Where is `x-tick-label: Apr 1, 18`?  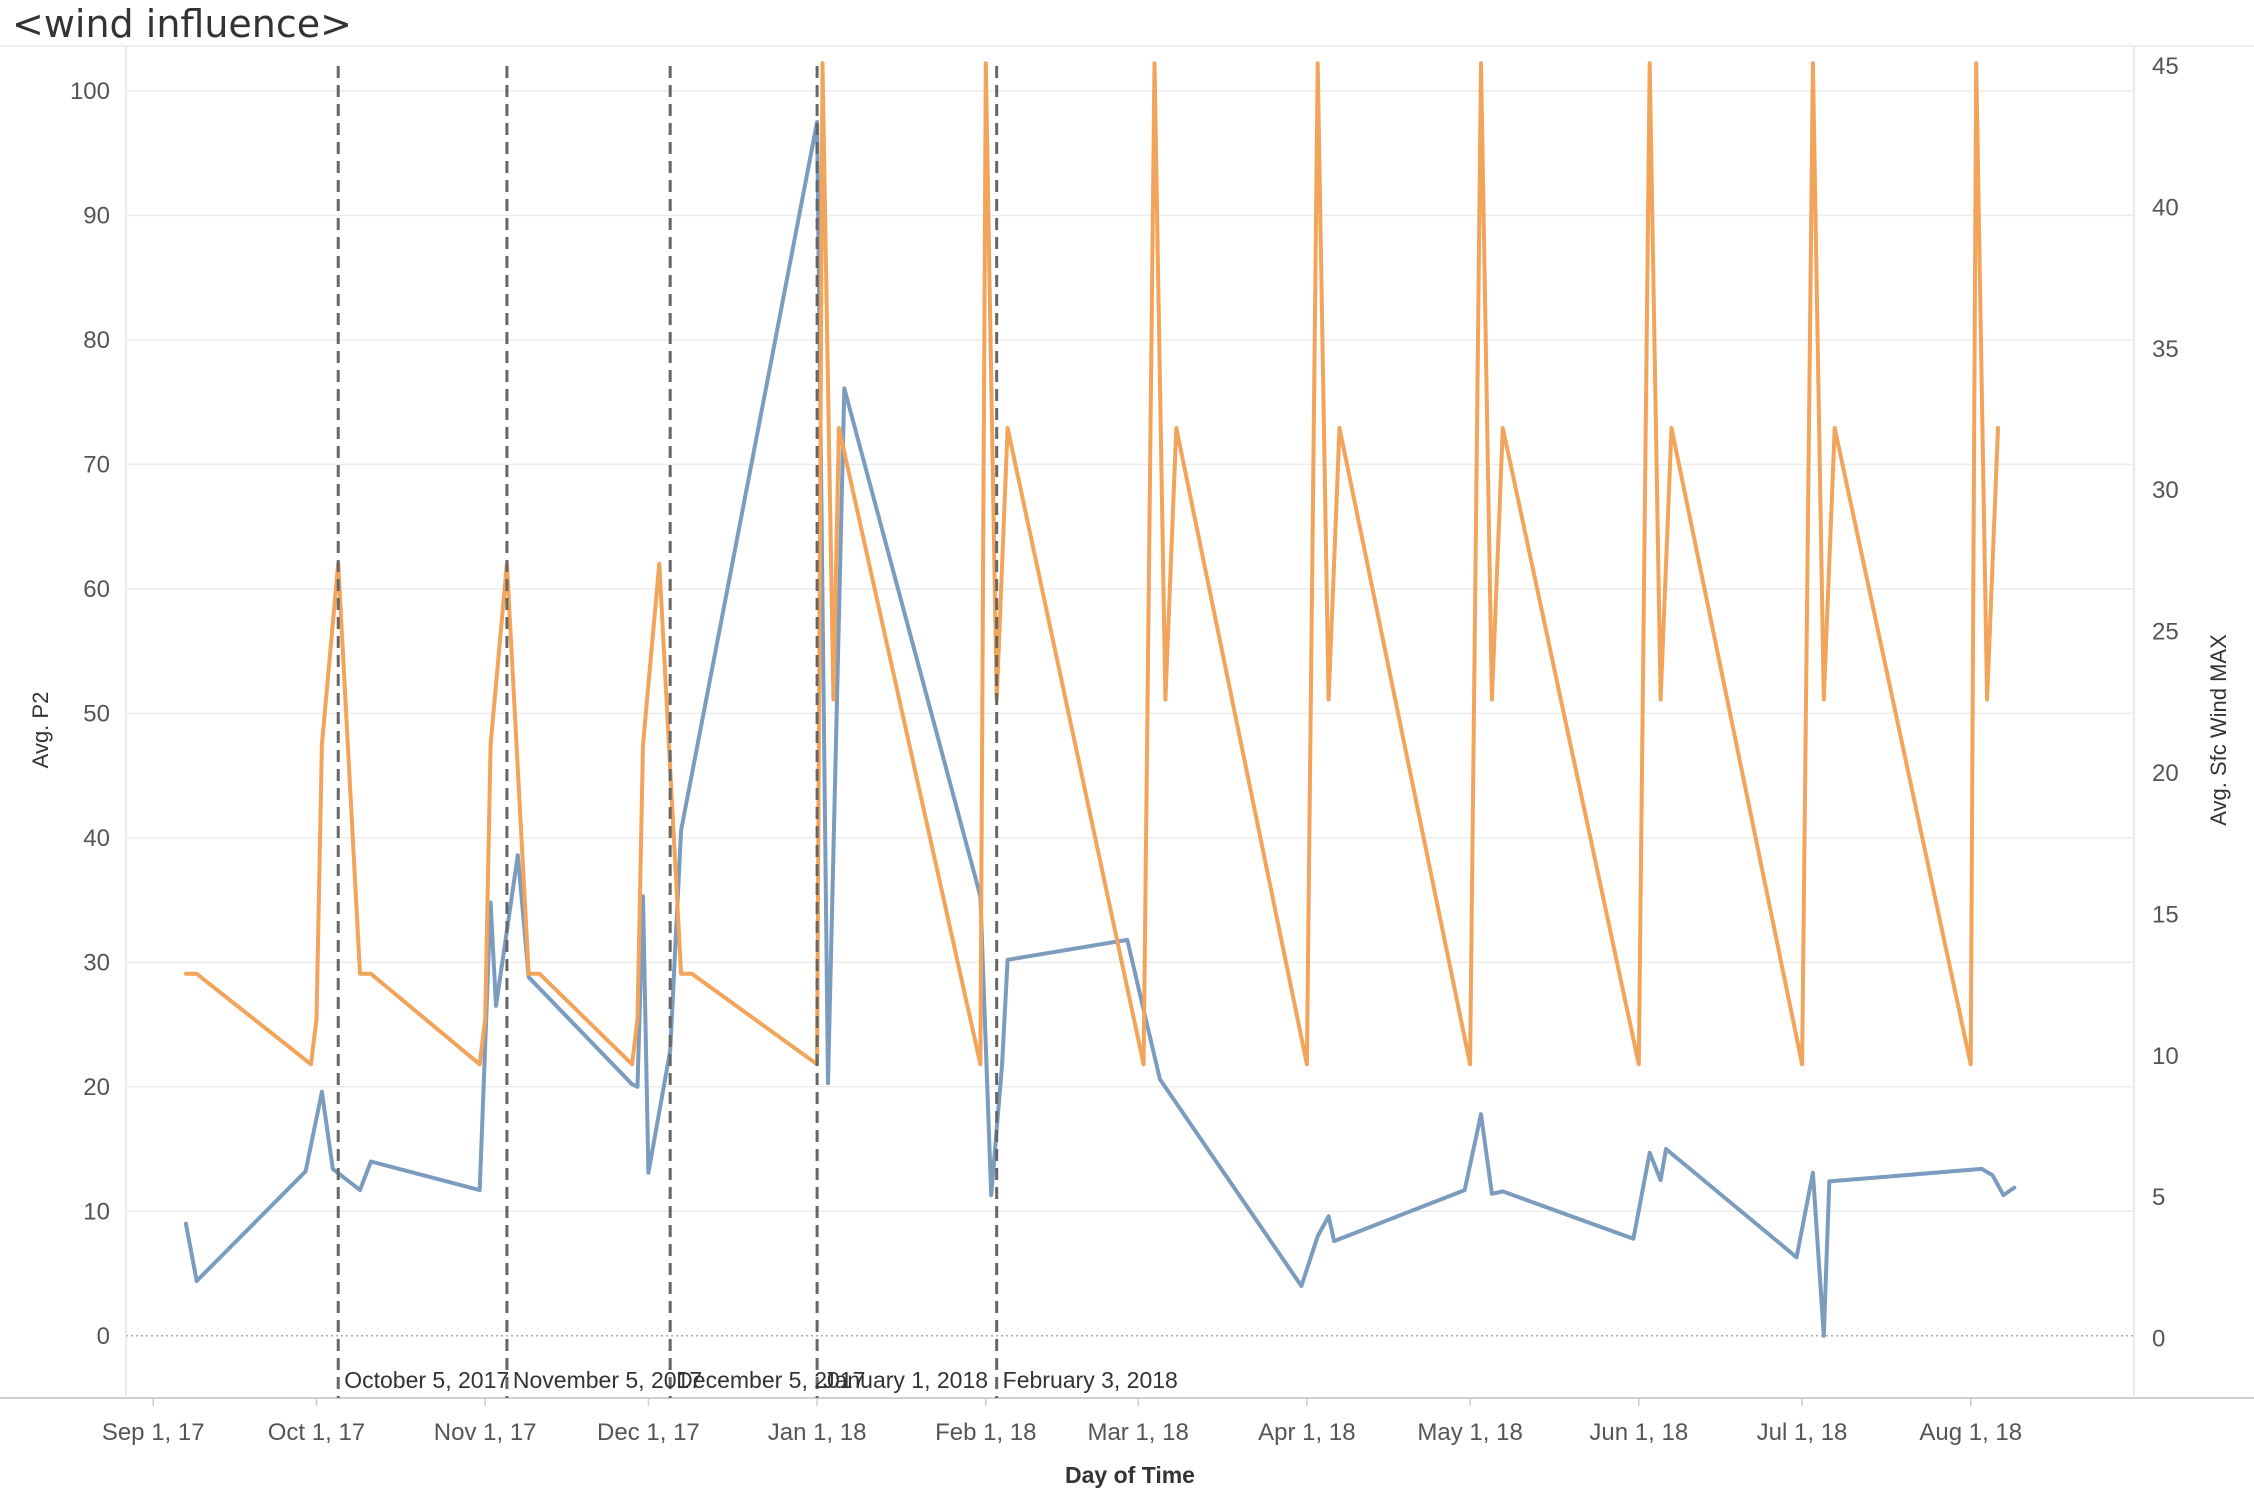
x-tick-label: Apr 1, 18 is located at coordinates (1306, 1432).